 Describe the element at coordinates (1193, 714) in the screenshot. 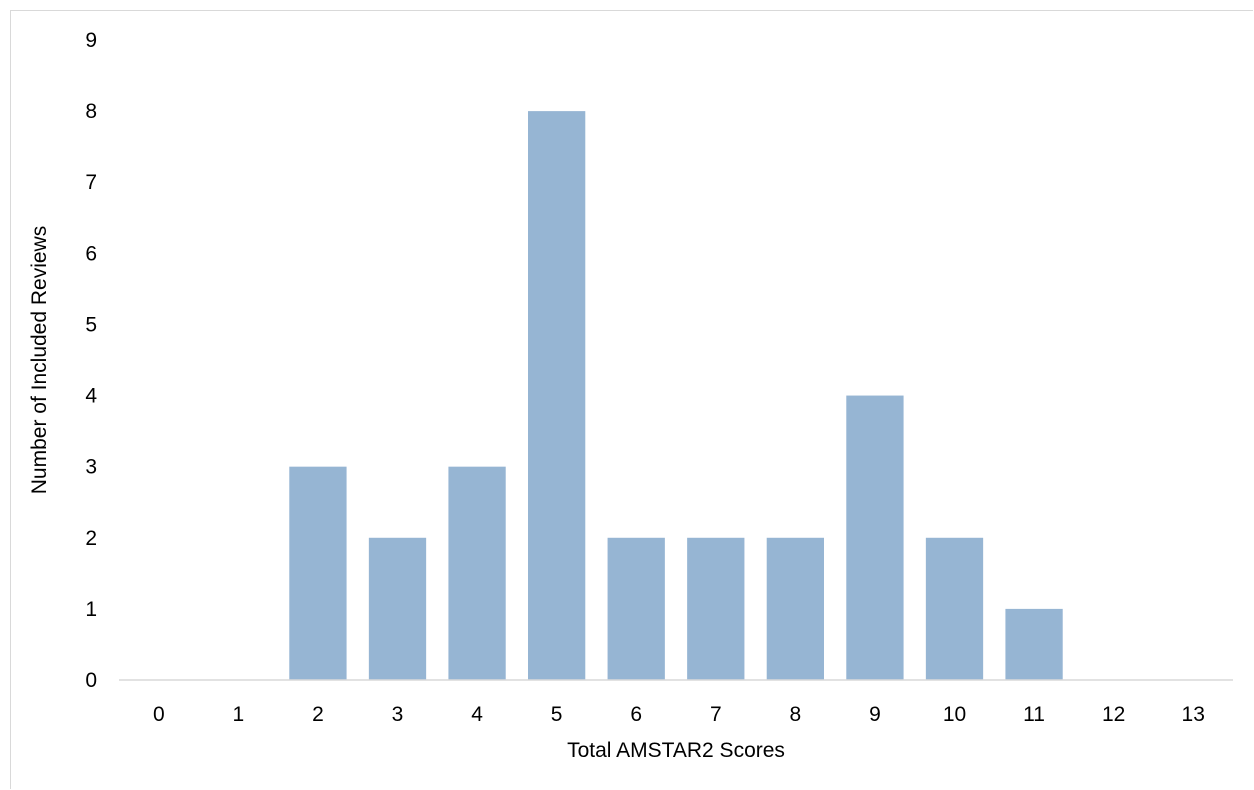

I see `x-tick-label: 13` at that location.